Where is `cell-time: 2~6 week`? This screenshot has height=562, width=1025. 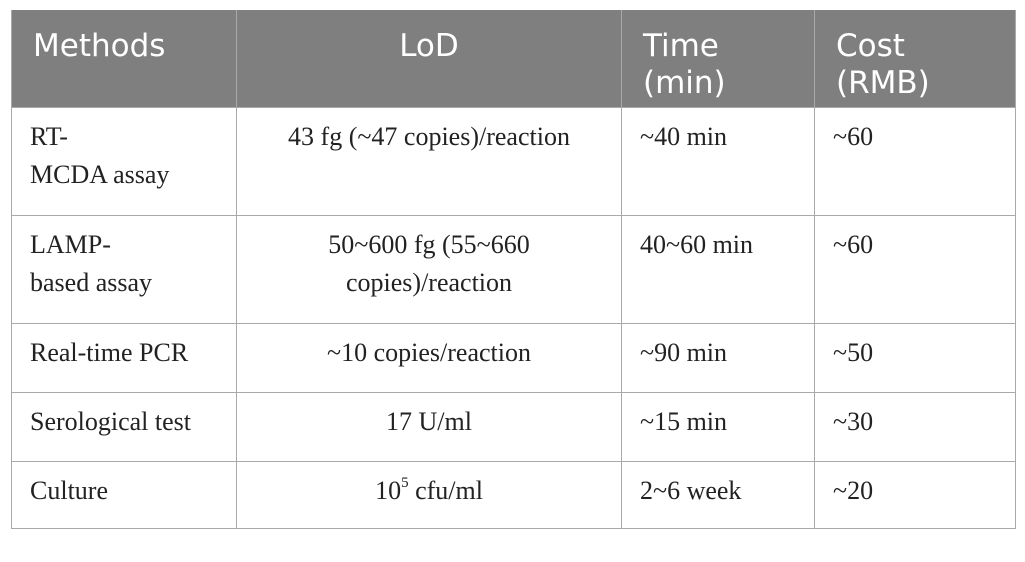 cell-time: 2~6 week is located at coordinates (718, 494).